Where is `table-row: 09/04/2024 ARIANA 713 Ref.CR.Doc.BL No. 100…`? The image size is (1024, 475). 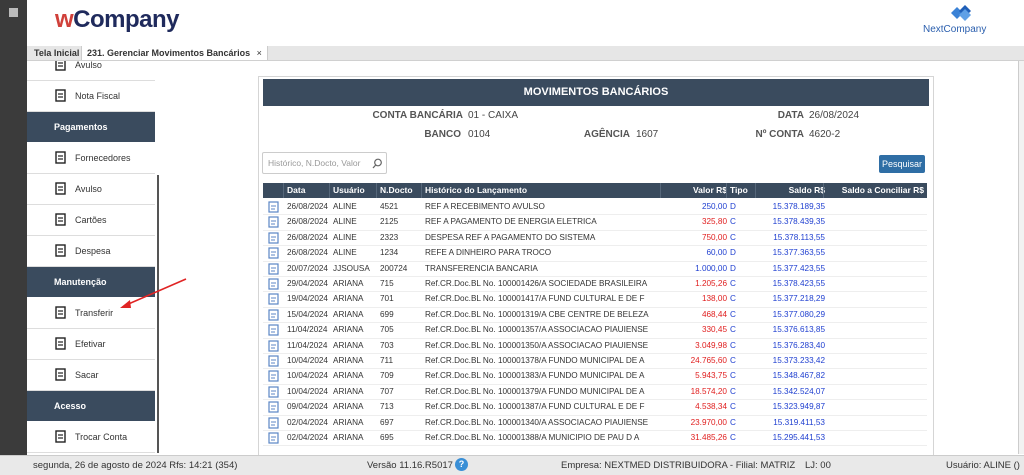 table-row: 09/04/2024 ARIANA 713 Ref.CR.Doc.BL No. 100… is located at coordinates (595, 407).